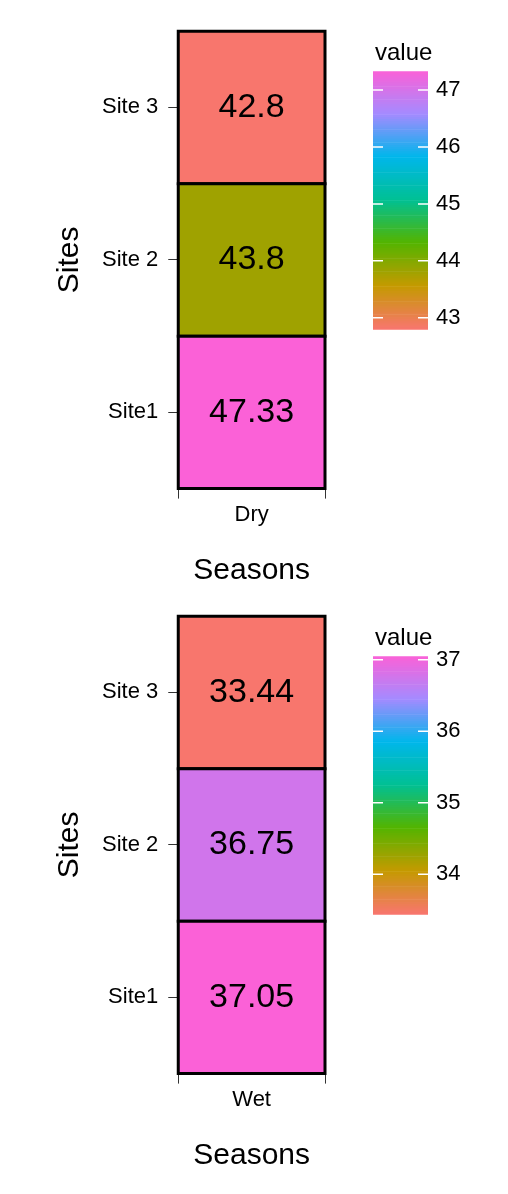 Image resolution: width=508 pixels, height=1194 pixels. What do you see at coordinates (448, 658) in the screenshot?
I see `color-bar-label: 37` at bounding box center [448, 658].